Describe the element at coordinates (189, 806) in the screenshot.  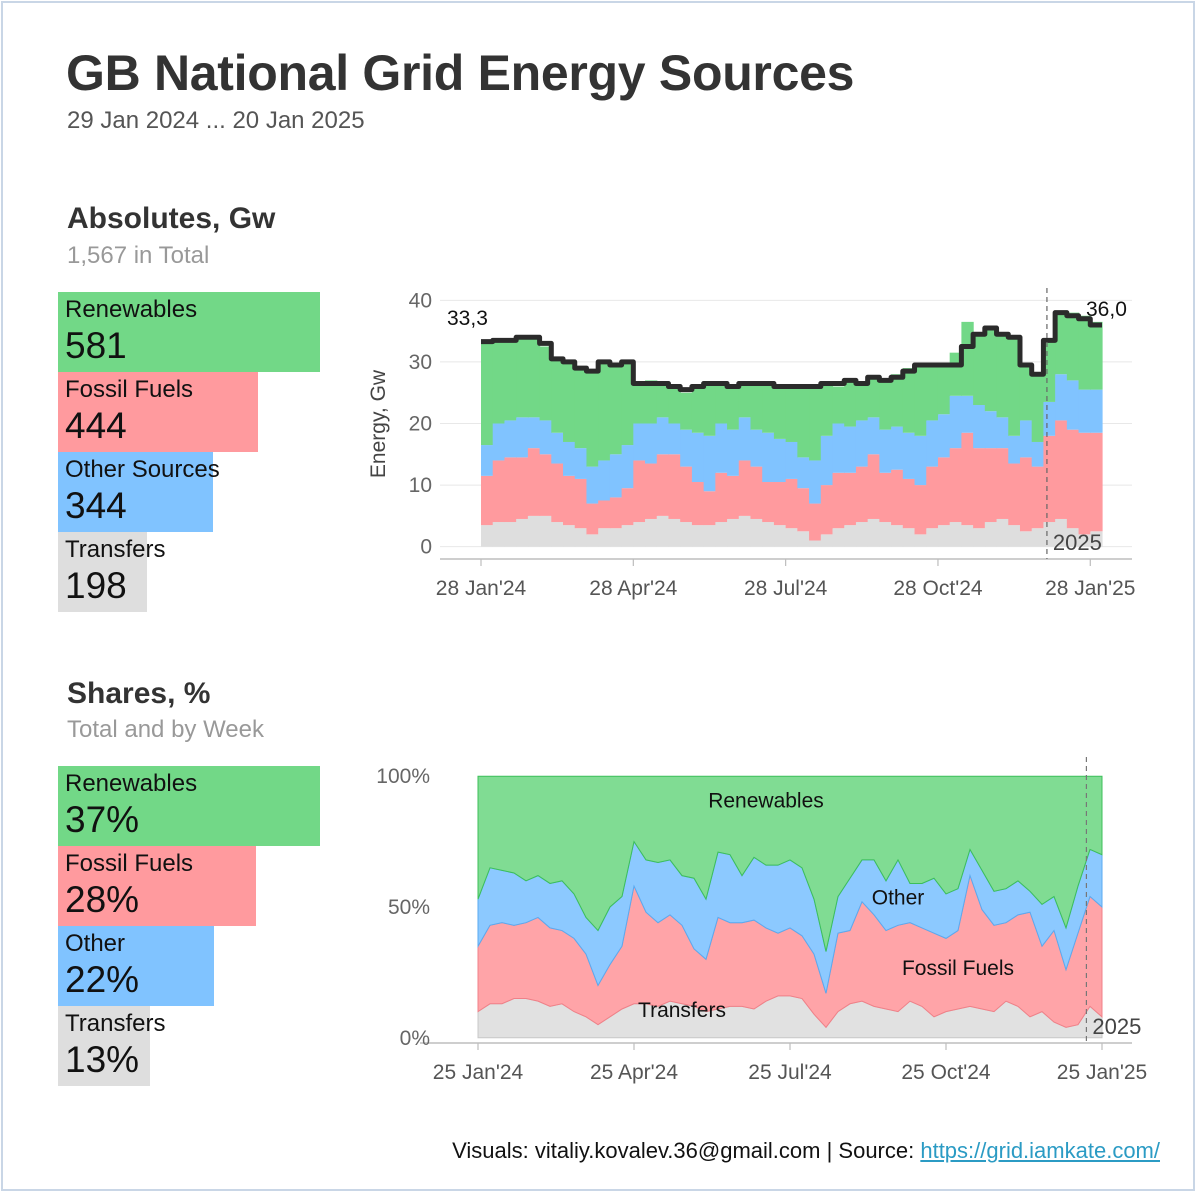
I see `kpi-renewables-share: Renewables 37%` at that location.